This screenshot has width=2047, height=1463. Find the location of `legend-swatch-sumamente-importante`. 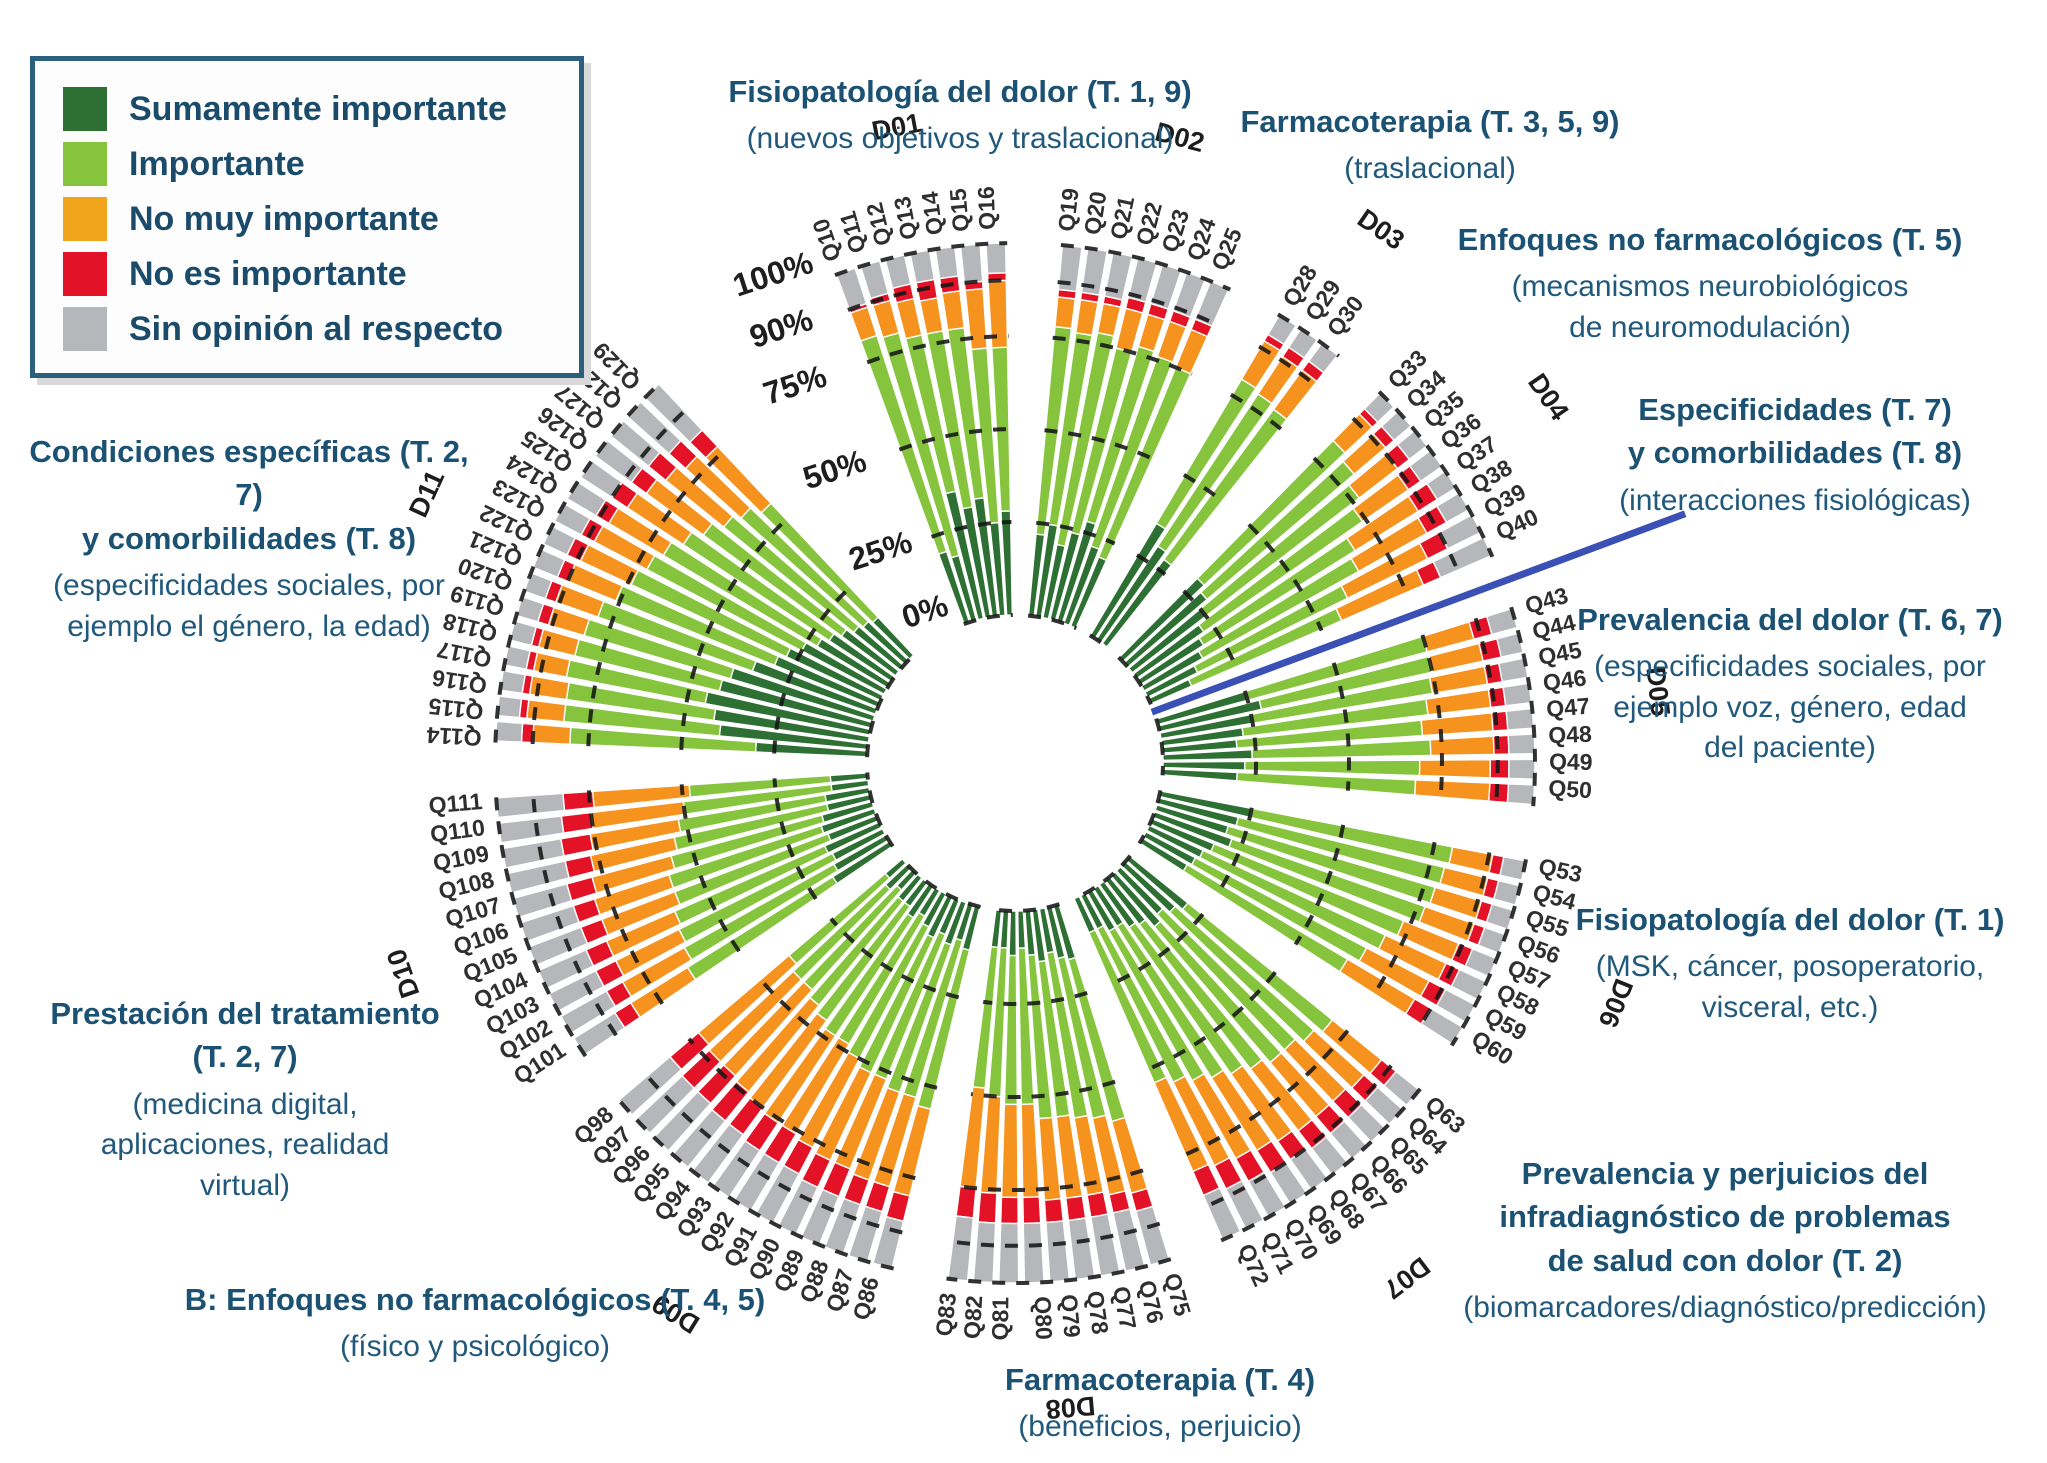

legend-swatch-sumamente-importante is located at coordinates (85, 109).